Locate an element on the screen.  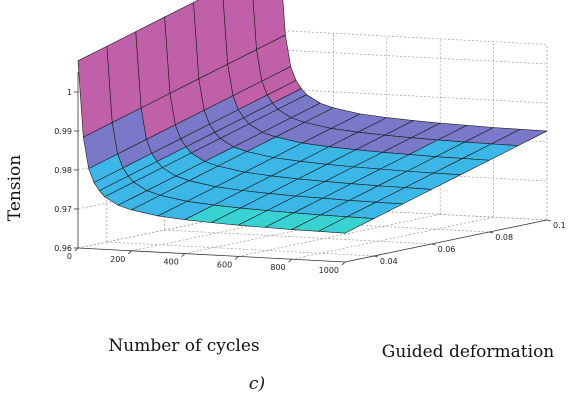
x-axis-label: Number of cycles is located at coordinates (183, 346).